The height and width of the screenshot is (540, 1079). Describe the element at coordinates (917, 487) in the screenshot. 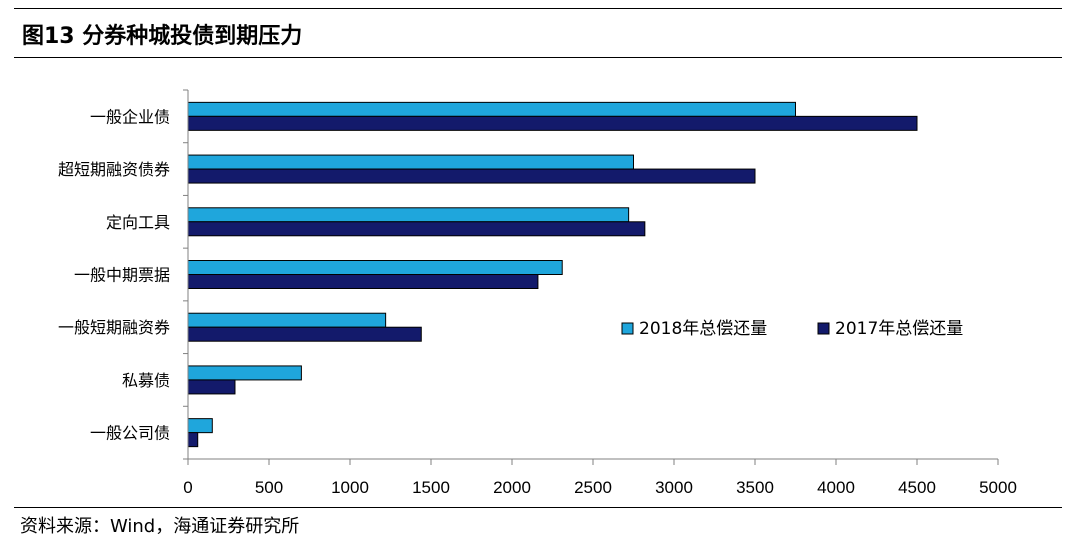

I see `x-tick-label: 4500` at that location.